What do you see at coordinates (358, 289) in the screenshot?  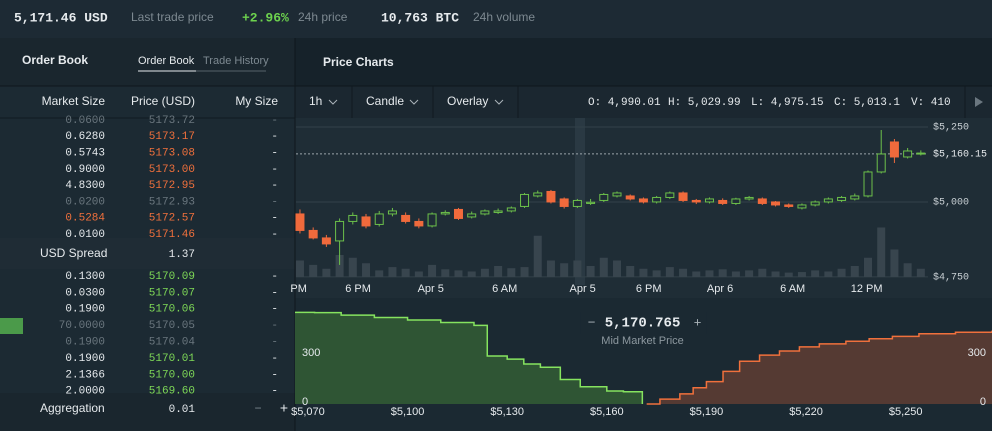 I see `x-tick-label: 6 PM` at bounding box center [358, 289].